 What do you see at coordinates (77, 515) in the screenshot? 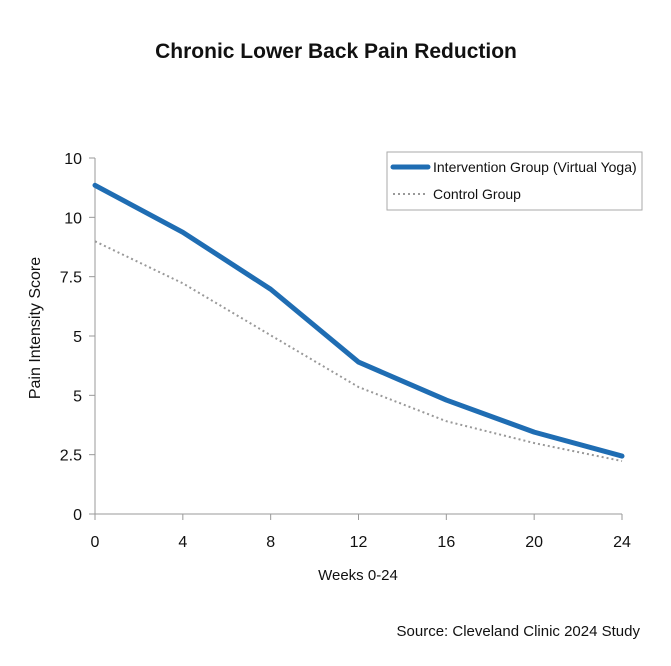
I see `y-tick-label: 0` at bounding box center [77, 515].